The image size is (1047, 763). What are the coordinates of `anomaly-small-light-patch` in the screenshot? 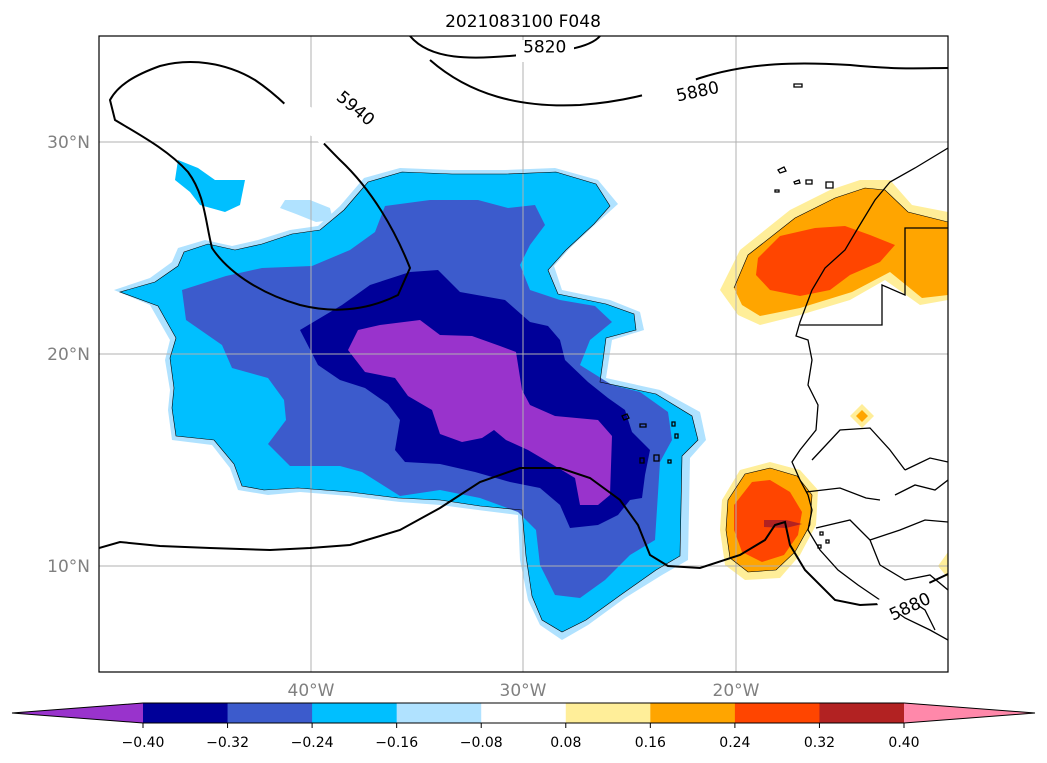 It's located at (306, 211).